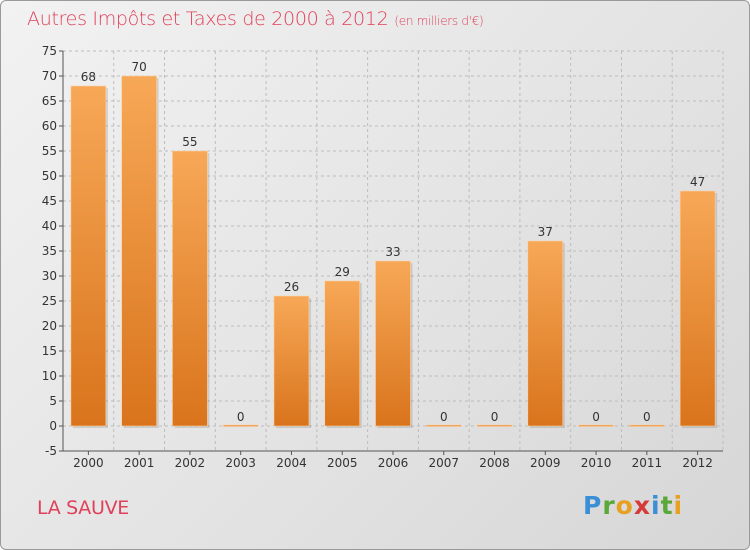 Image resolution: width=750 pixels, height=550 pixels. Describe the element at coordinates (697, 463) in the screenshot. I see `x-tick-label: 2012` at that location.